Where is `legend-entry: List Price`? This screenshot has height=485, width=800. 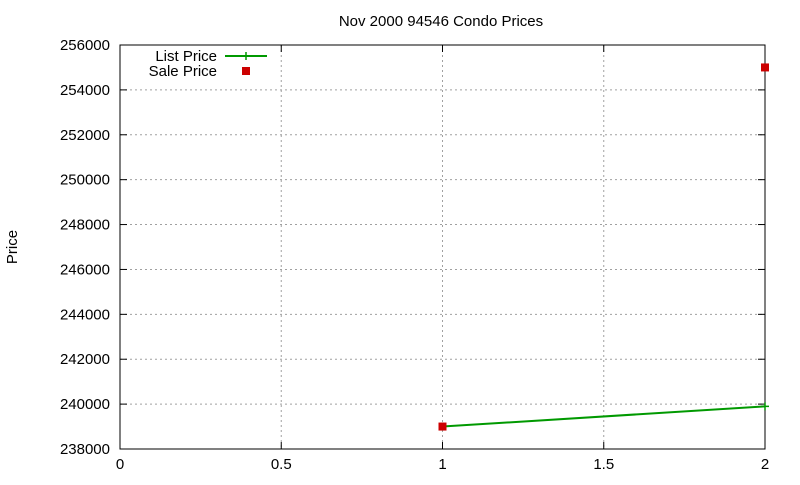
legend-entry: List Price is located at coordinates (211, 56).